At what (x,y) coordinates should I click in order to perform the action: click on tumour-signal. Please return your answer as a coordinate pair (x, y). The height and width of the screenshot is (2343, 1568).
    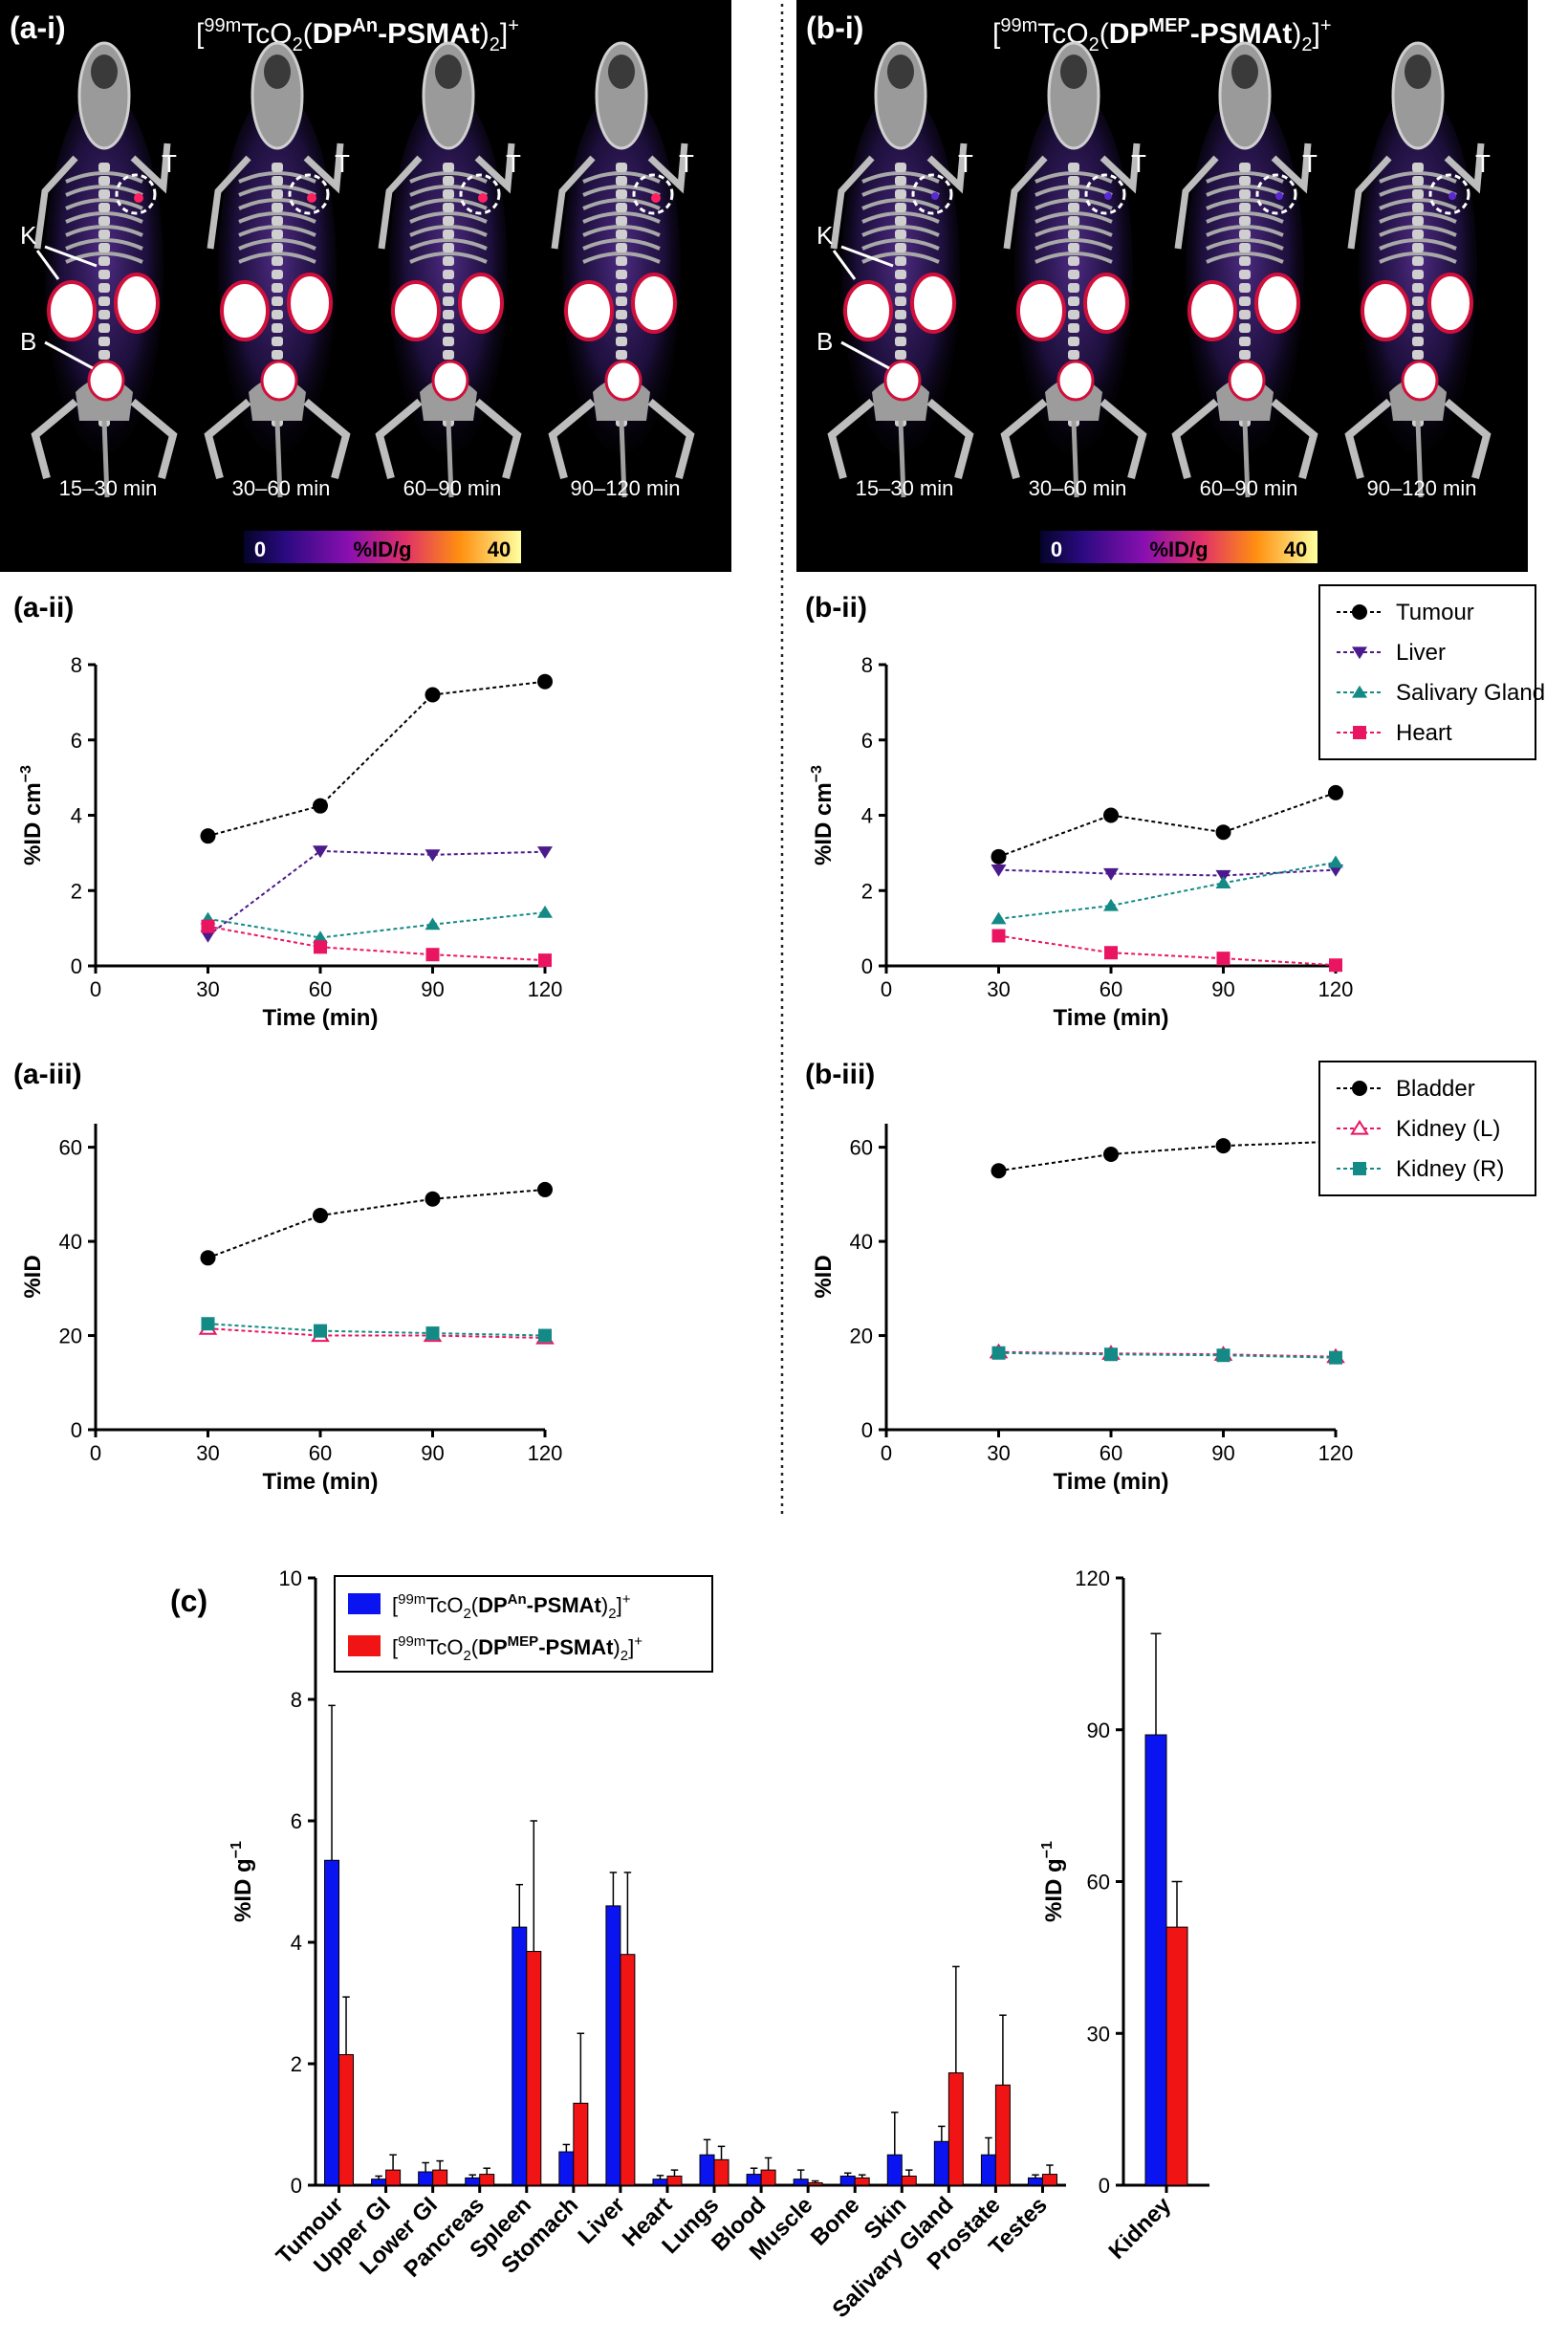
    Looking at the image, I should click on (311, 198).